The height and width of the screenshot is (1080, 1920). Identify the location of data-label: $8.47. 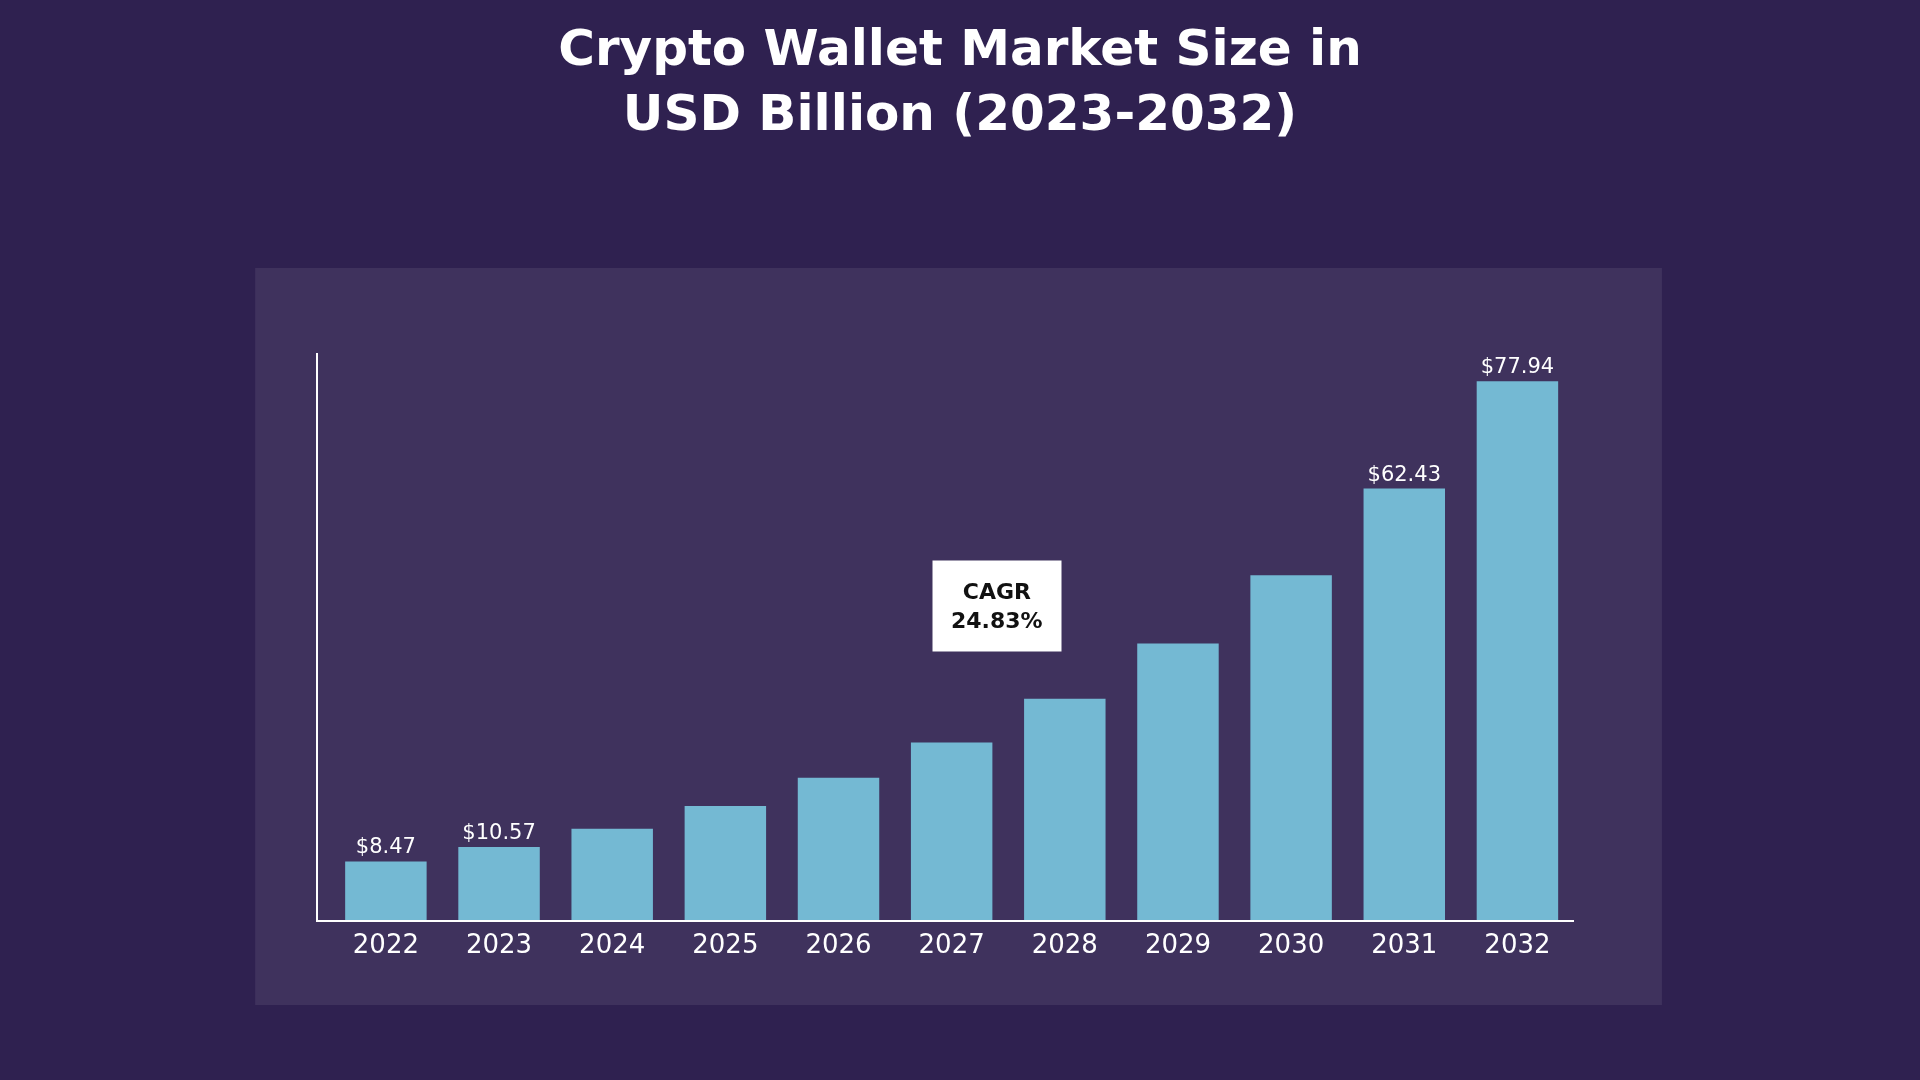
(385, 846).